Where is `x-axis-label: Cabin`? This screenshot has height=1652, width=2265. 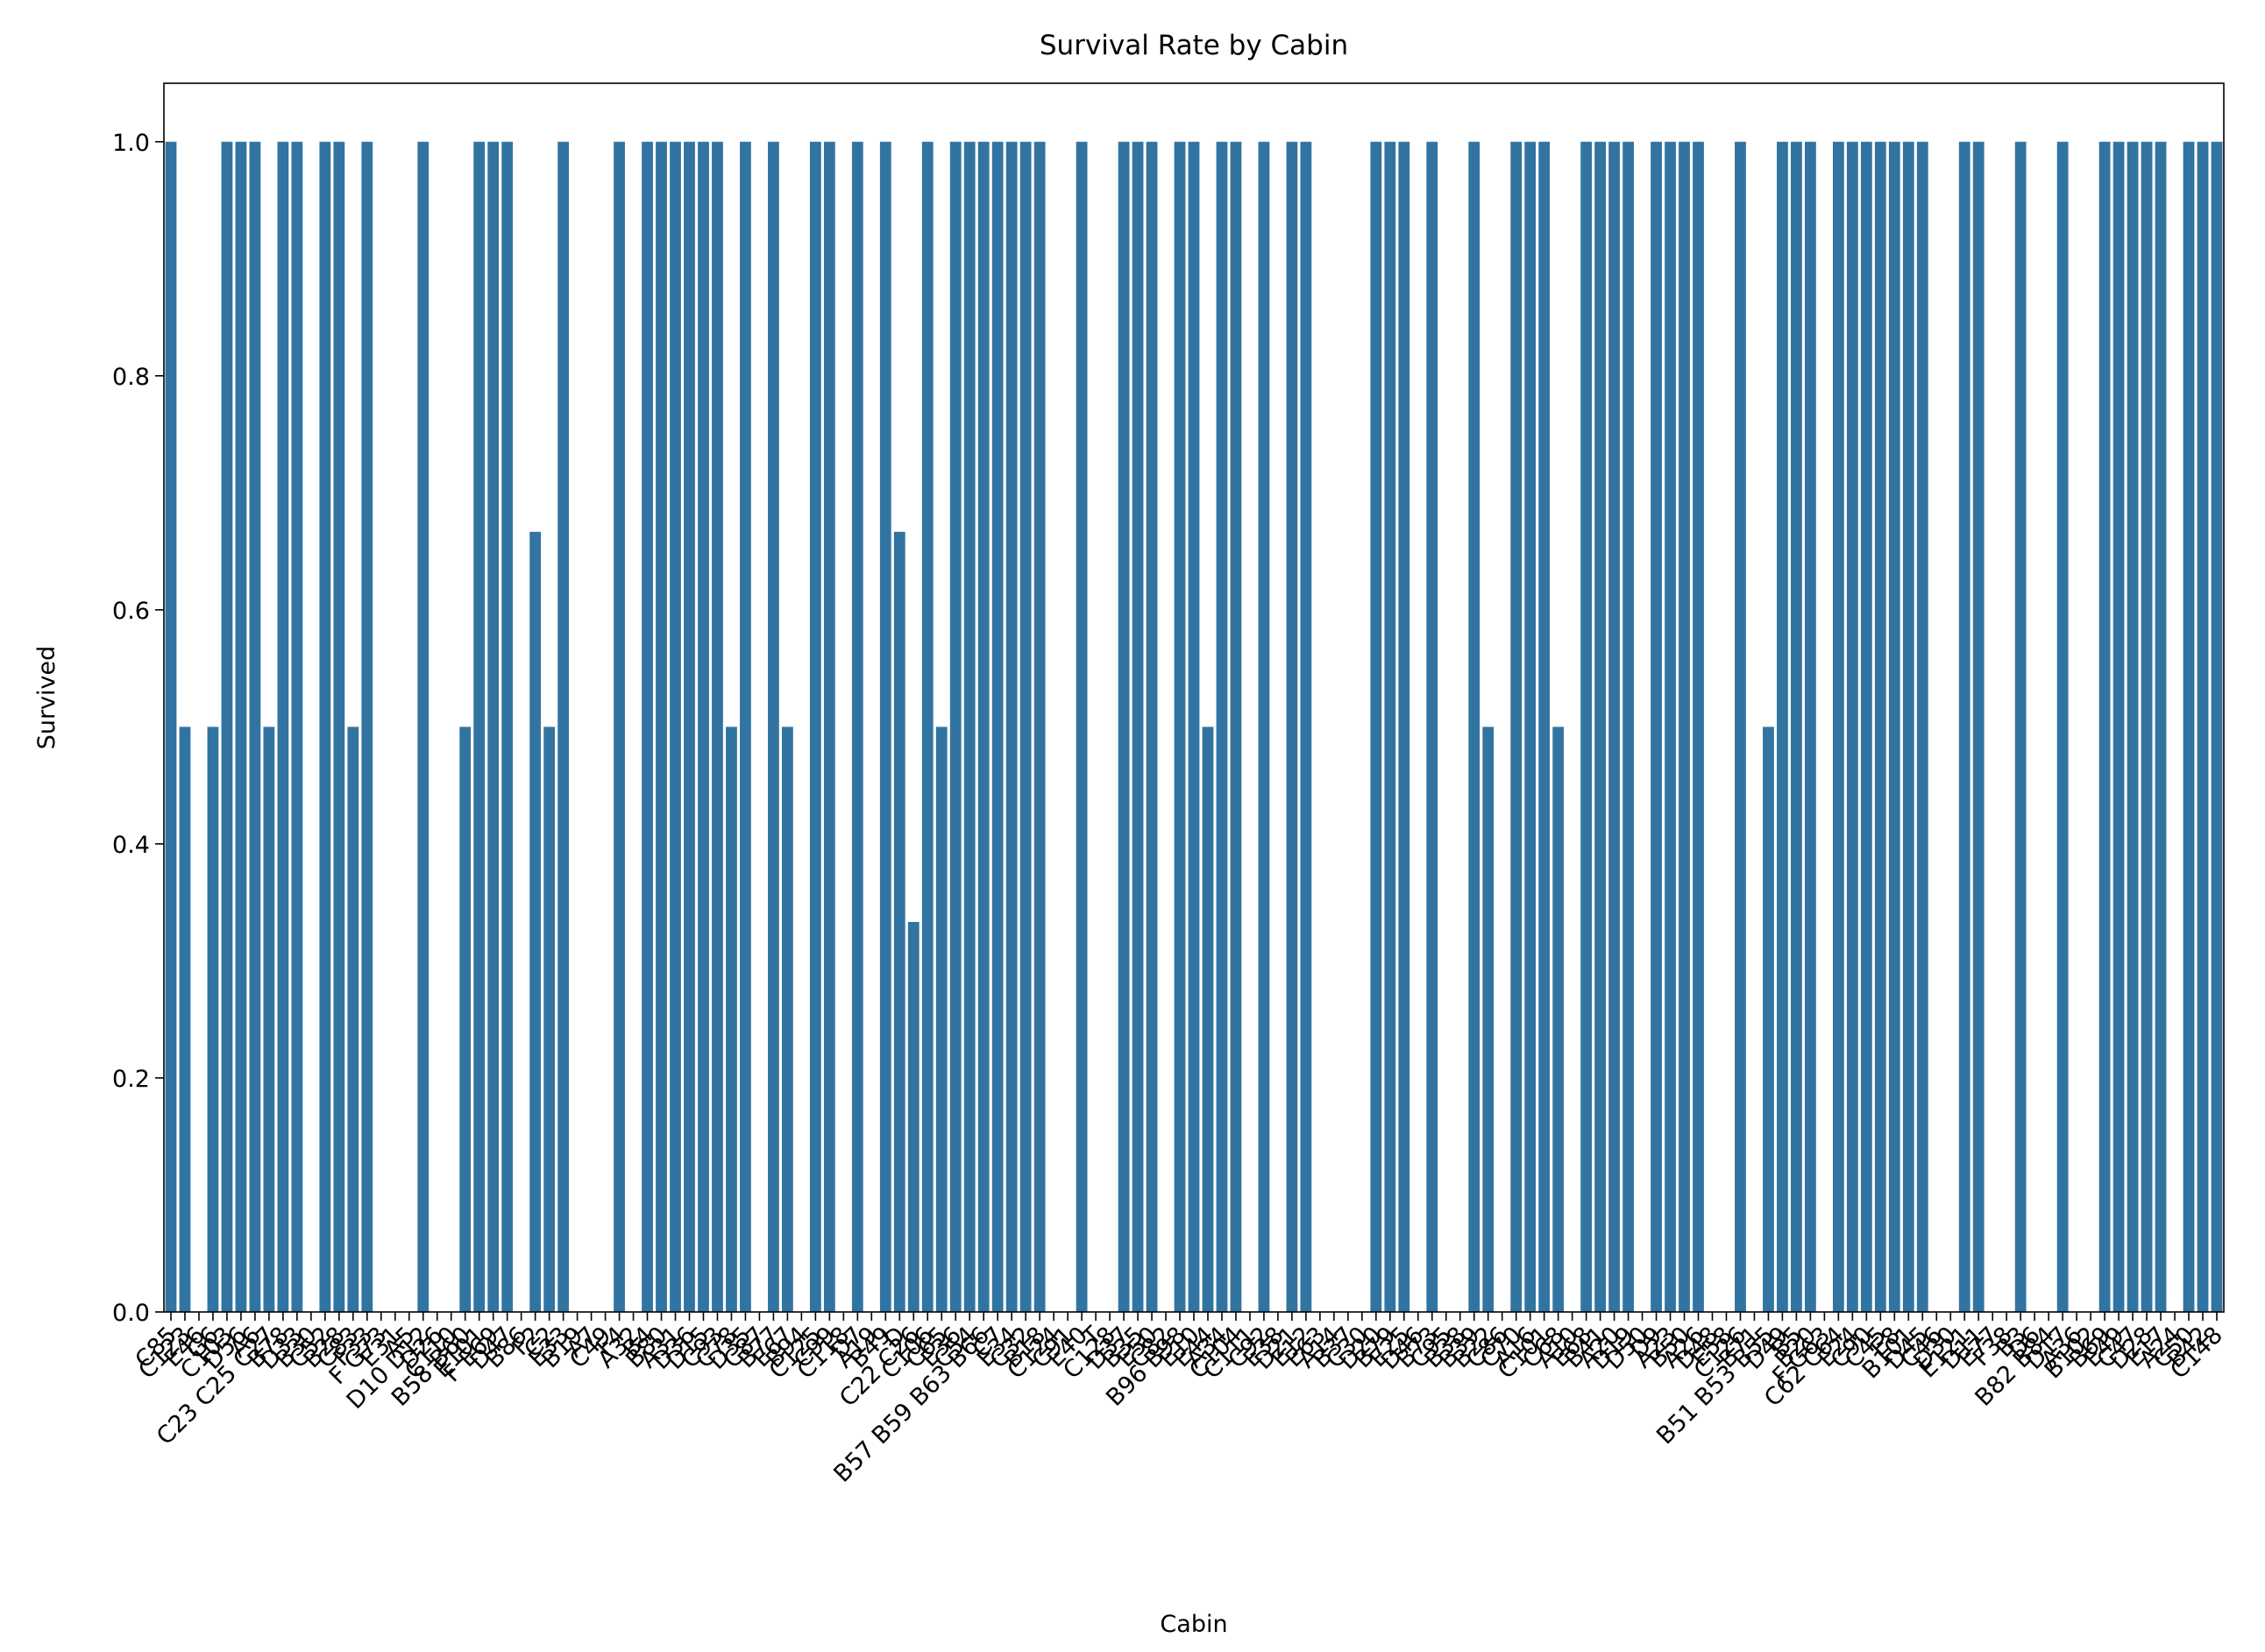
x-axis-label: Cabin is located at coordinates (1193, 1624).